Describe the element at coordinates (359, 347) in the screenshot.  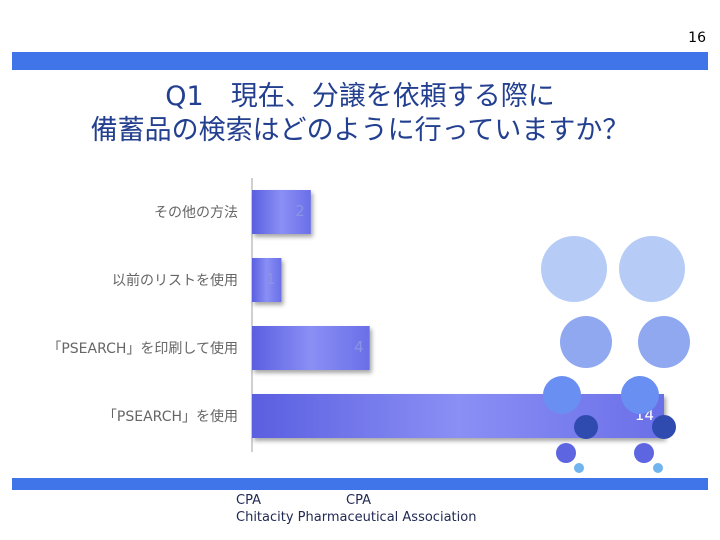
I see `data-label-3: 4` at that location.